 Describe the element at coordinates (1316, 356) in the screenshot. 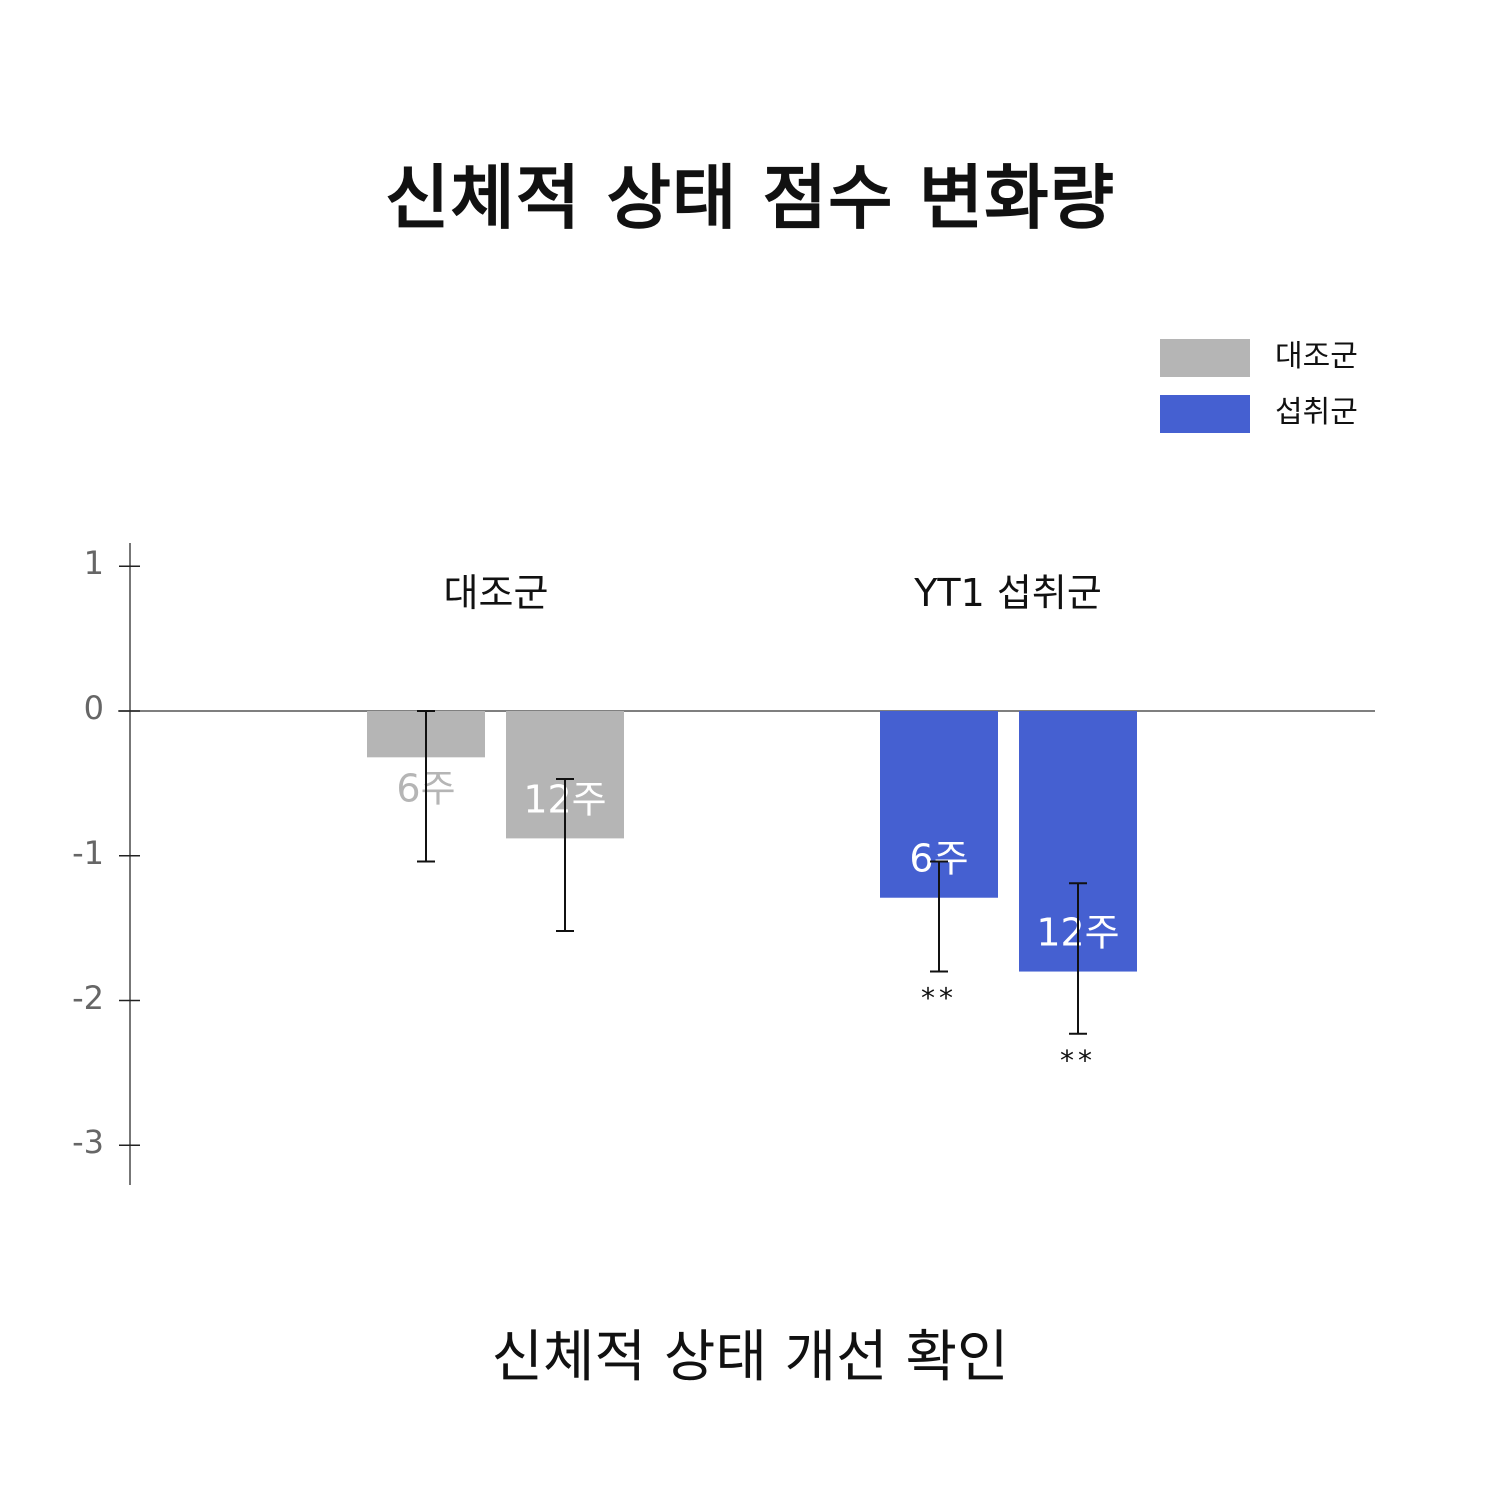

I see `legend-label-control: 대조군` at that location.